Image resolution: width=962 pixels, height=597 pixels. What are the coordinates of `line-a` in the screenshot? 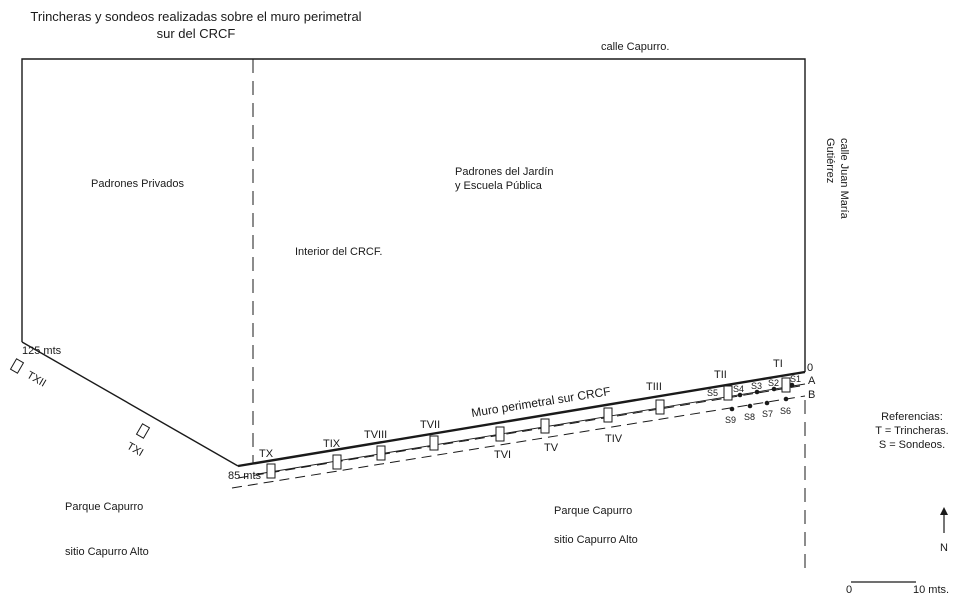 It's located at (531, 429).